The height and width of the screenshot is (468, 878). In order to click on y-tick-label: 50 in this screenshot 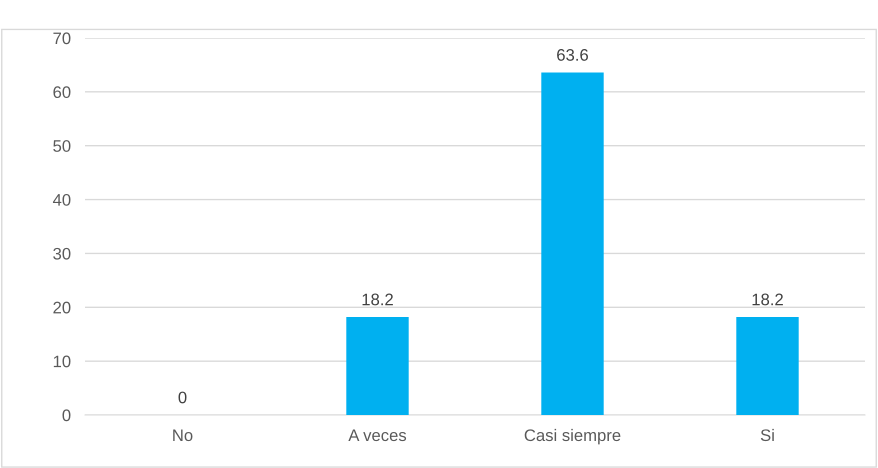, I will do `click(61, 146)`.